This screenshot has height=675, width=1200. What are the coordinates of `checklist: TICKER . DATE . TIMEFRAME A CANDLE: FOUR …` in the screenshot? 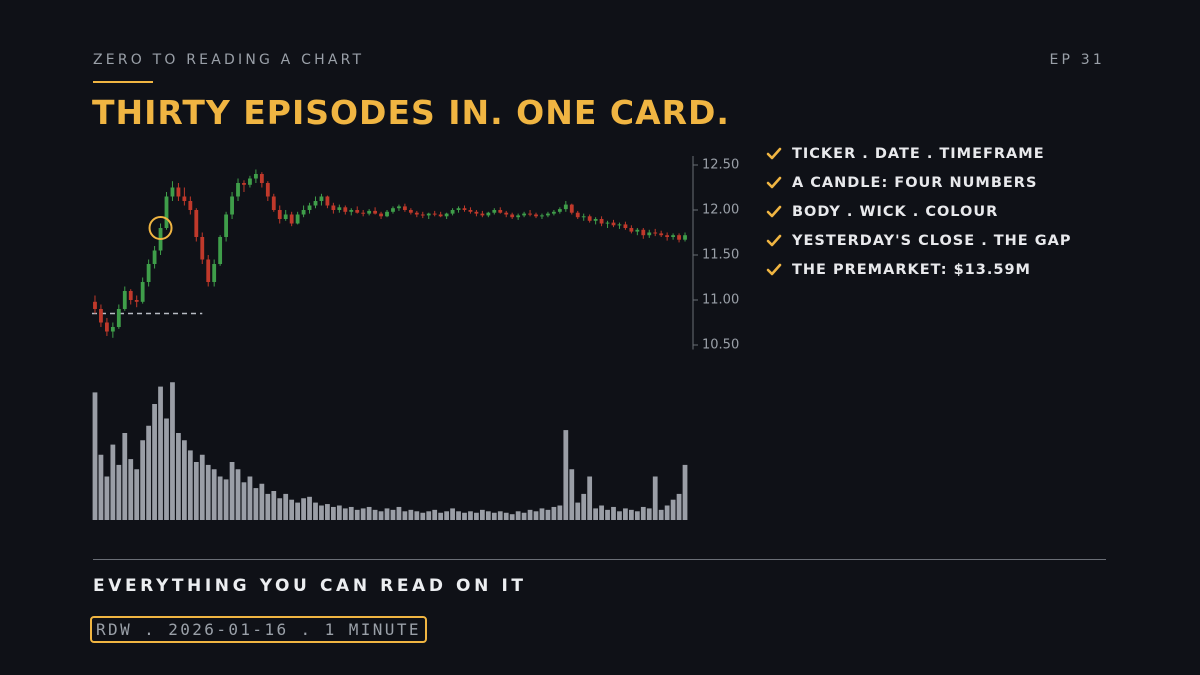 It's located at (918, 212).